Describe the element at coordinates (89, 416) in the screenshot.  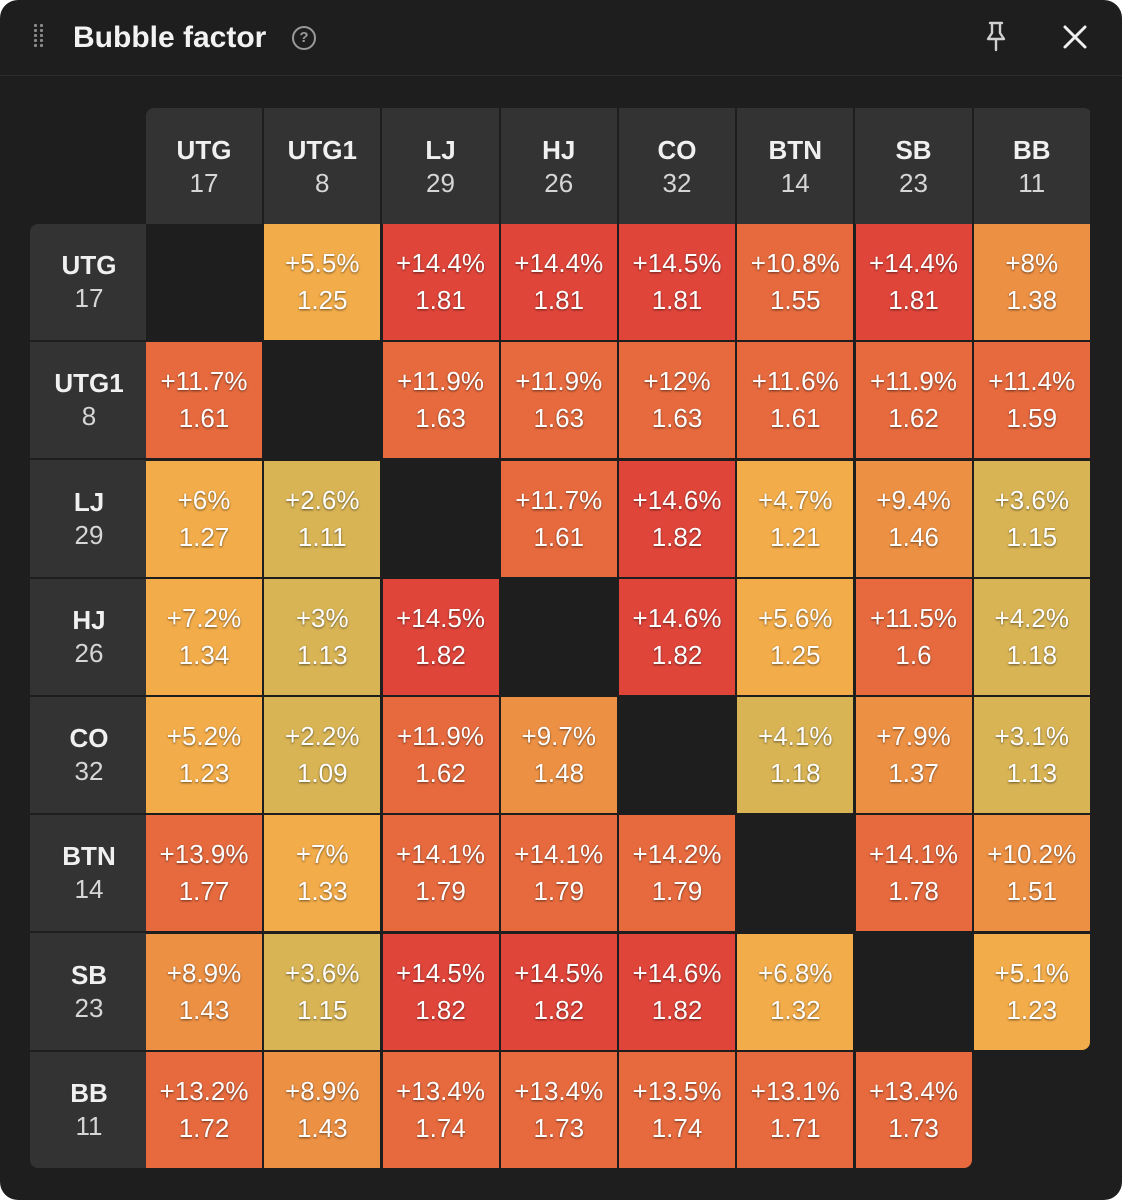
I see `row-header-stack: 8` at that location.